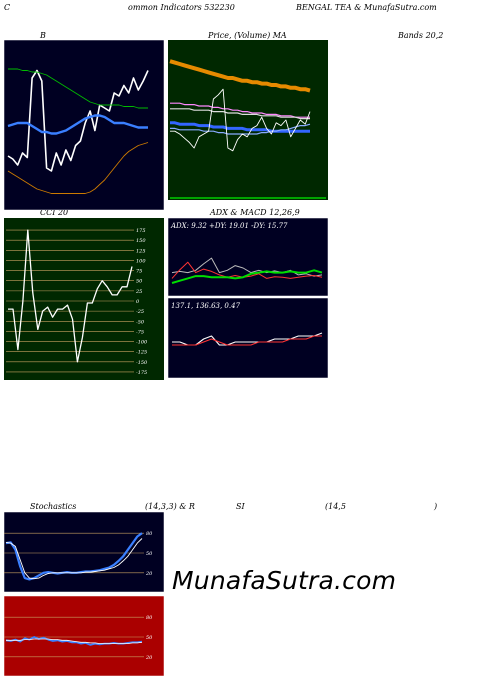 Image resolution: width=500 pixels, height=680 pixels. Describe the element at coordinates (141, 353) in the screenshot. I see `cci-tick-label-13: -125` at that location.